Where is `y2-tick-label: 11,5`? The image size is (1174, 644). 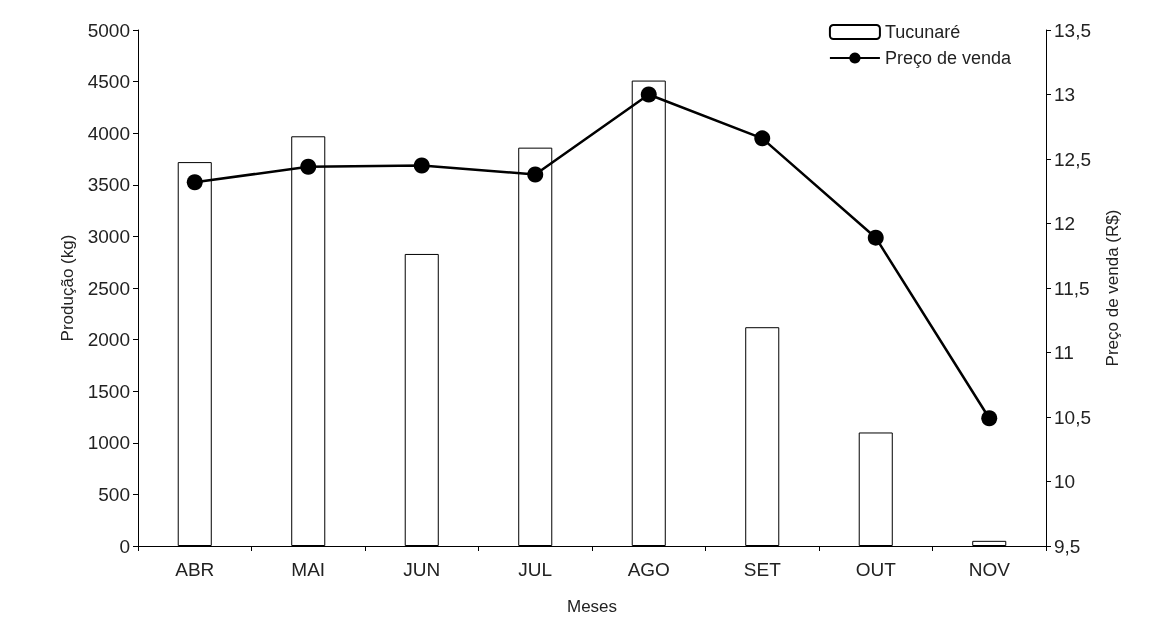
y2-tick-label: 11,5 is located at coordinates (1072, 288).